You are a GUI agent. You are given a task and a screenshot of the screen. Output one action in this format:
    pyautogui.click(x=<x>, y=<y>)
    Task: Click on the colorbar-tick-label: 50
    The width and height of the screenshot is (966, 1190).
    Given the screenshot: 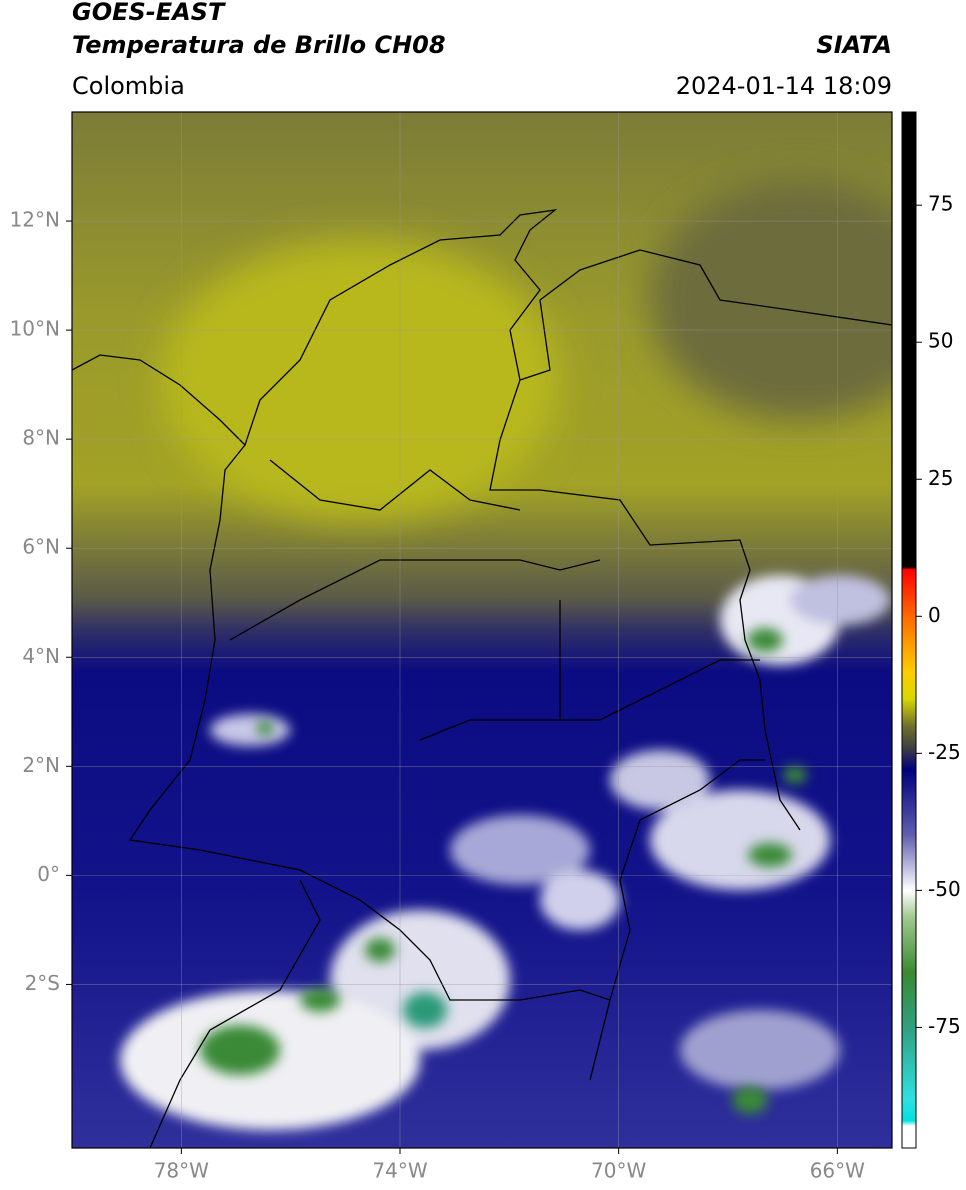 What is the action you would take?
    pyautogui.click(x=940, y=341)
    